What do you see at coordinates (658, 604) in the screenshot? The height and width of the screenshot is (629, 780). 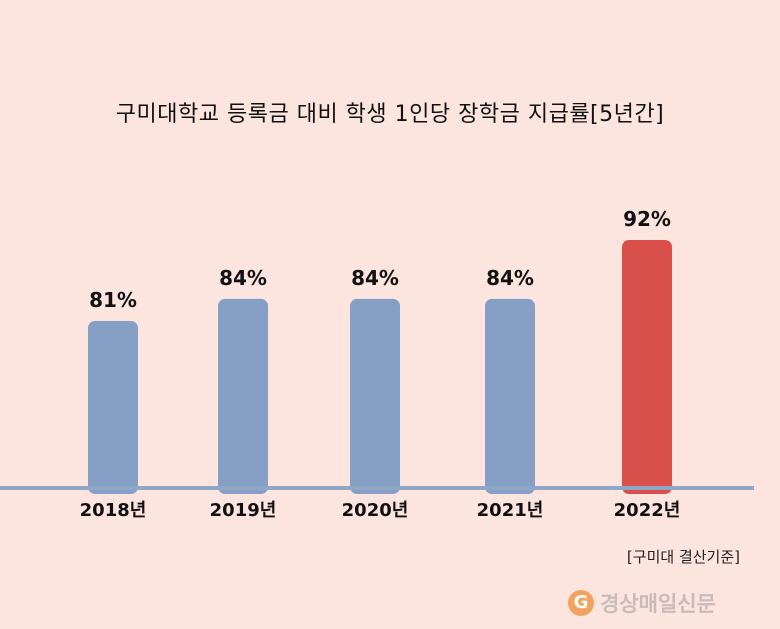 I see `logo-text: 경상매일신문` at bounding box center [658, 604].